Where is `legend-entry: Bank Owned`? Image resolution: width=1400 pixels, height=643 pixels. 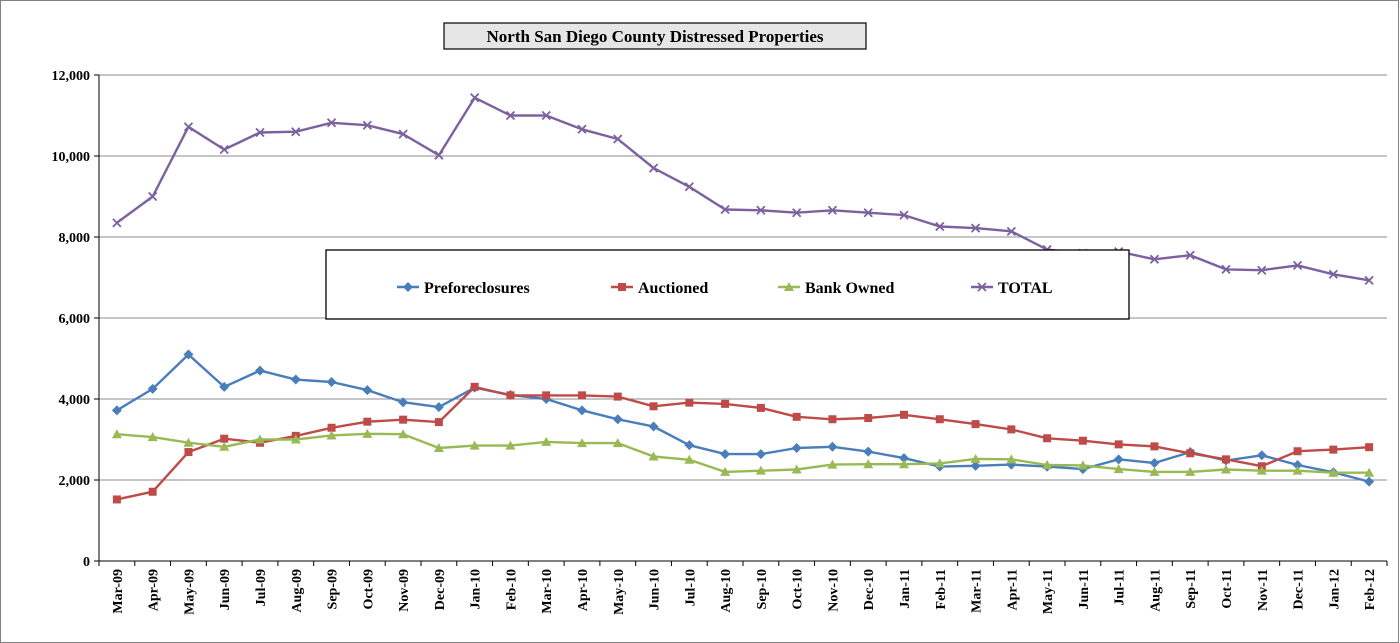 legend-entry: Bank Owned is located at coordinates (836, 288).